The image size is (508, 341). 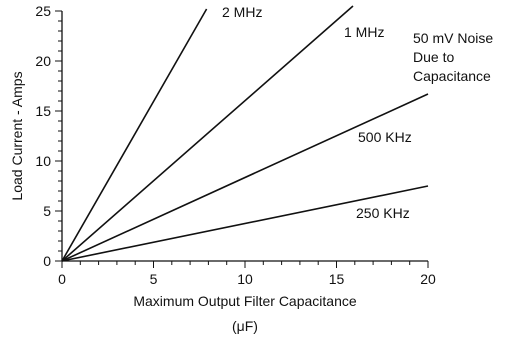 What do you see at coordinates (452, 76) in the screenshot?
I see `noise-annotation-line-3: Capacitance` at bounding box center [452, 76].